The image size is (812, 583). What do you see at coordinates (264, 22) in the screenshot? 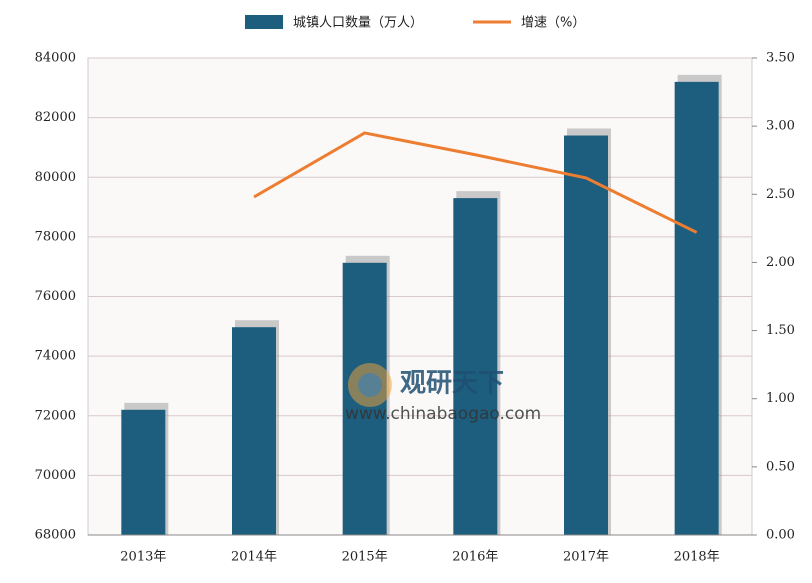
I see `legend-swatch` at bounding box center [264, 22].